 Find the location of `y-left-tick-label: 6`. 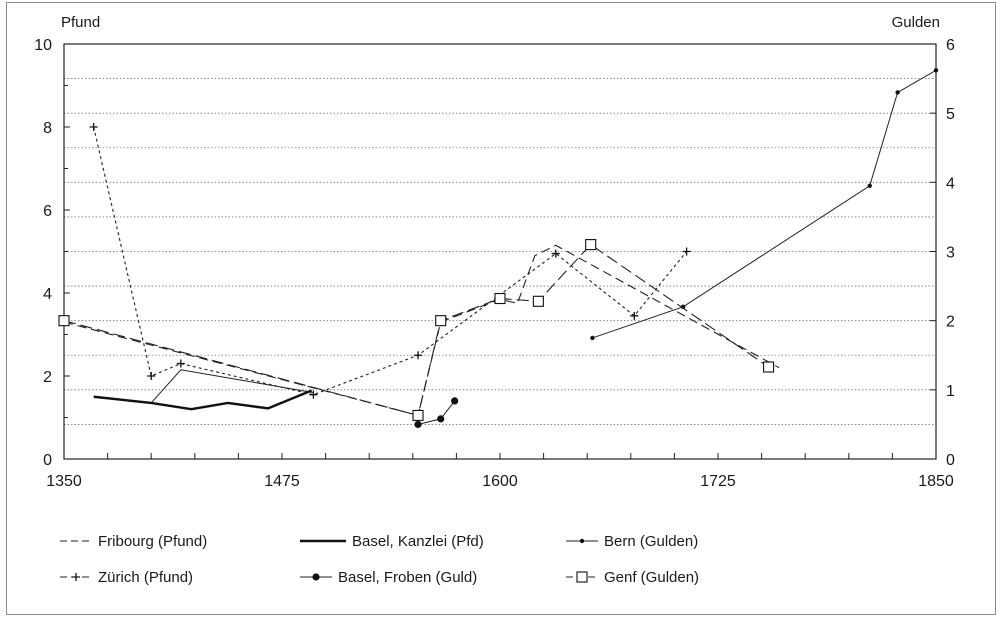

y-left-tick-label: 6 is located at coordinates (47, 211).